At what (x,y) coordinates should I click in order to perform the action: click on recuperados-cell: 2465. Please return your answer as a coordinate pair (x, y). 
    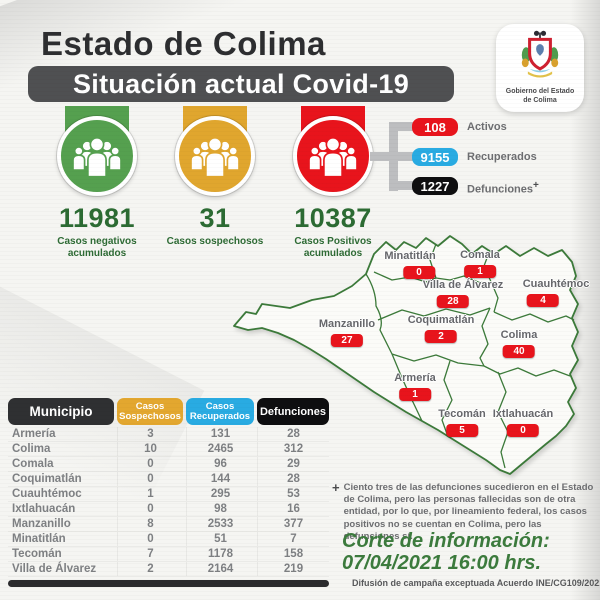
    Looking at the image, I should click on (220, 449).